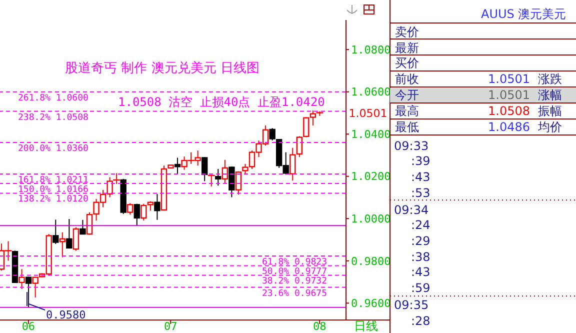 Image resolution: width=576 pixels, height=333 pixels. Describe the element at coordinates (371, 219) in the screenshot. I see `y-tick-label: 1.0000` at that location.